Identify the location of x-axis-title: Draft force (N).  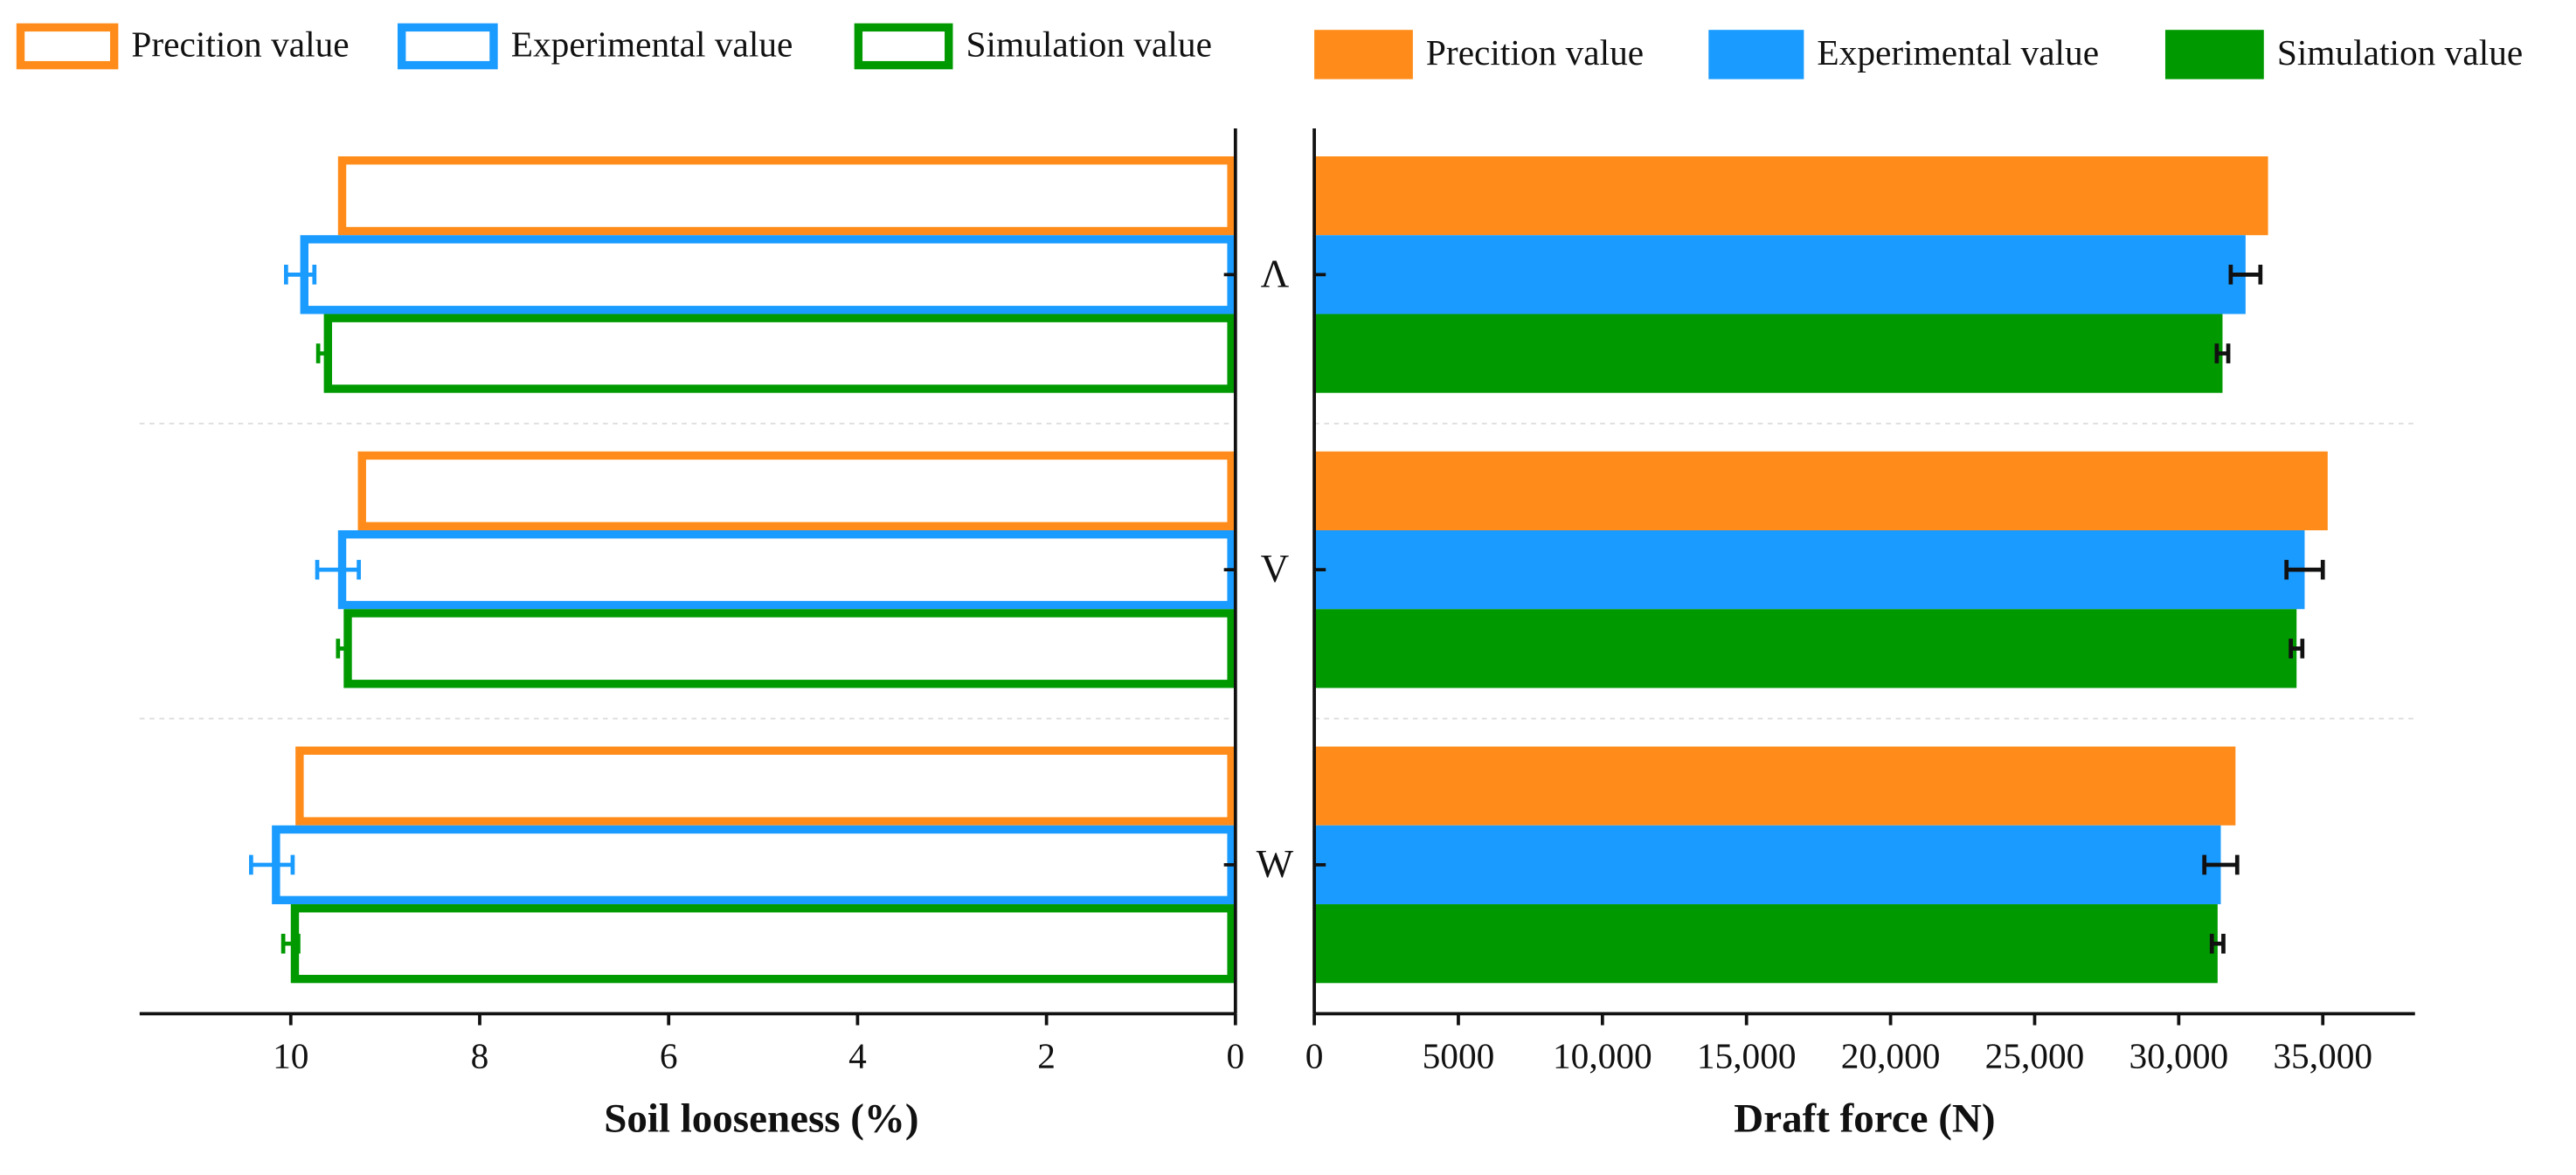
(1864, 1118).